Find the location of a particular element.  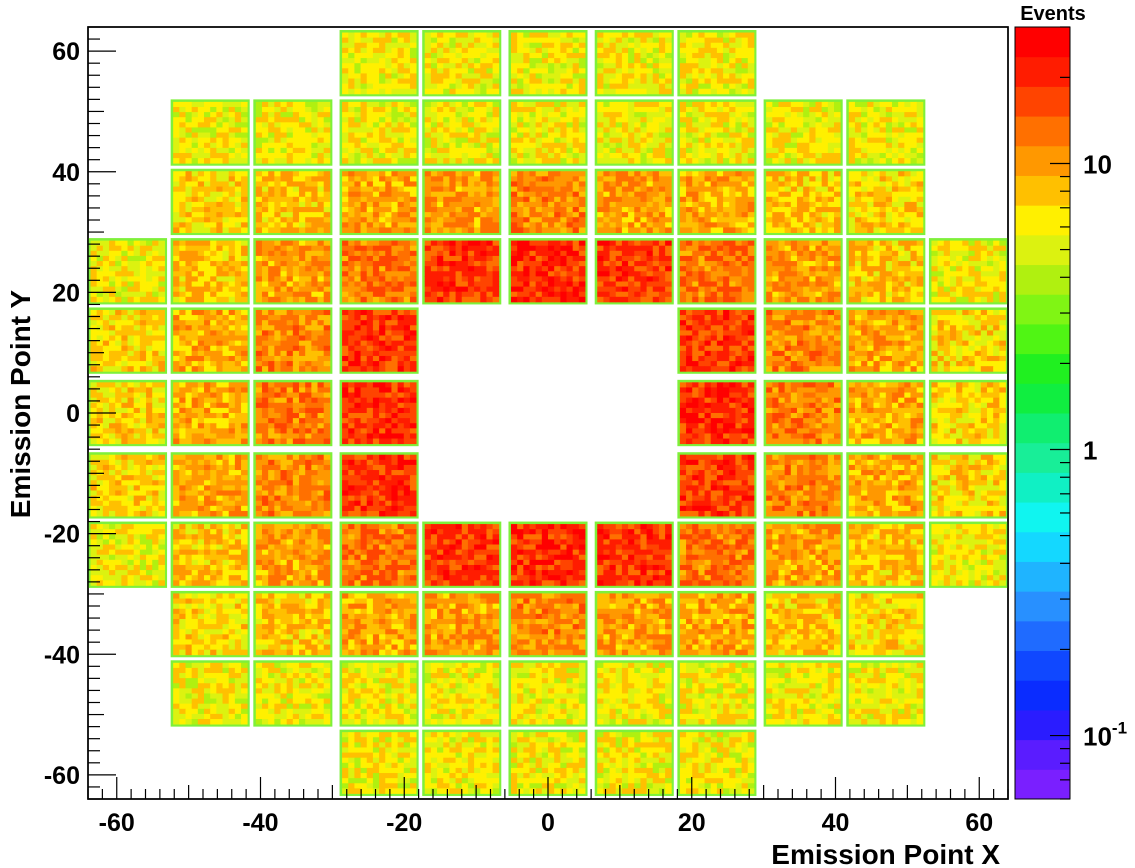

x-axis-title: Emission Point X is located at coordinates (885, 853).